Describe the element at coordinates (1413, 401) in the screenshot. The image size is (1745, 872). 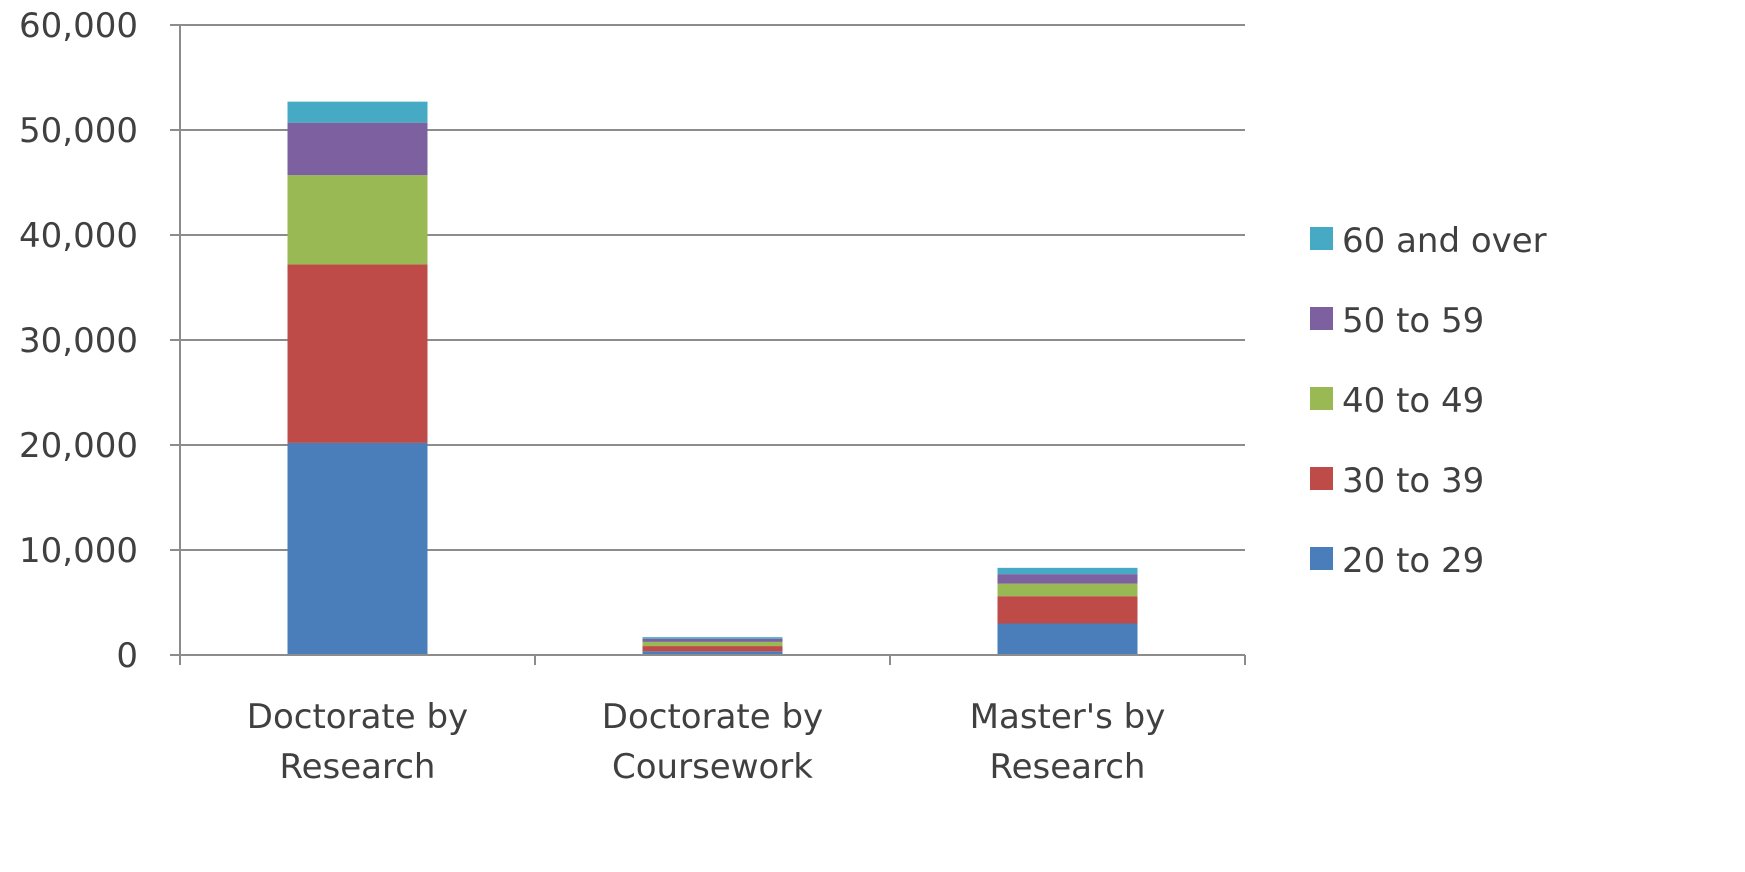
I see `legend-label: 40 to 49` at that location.